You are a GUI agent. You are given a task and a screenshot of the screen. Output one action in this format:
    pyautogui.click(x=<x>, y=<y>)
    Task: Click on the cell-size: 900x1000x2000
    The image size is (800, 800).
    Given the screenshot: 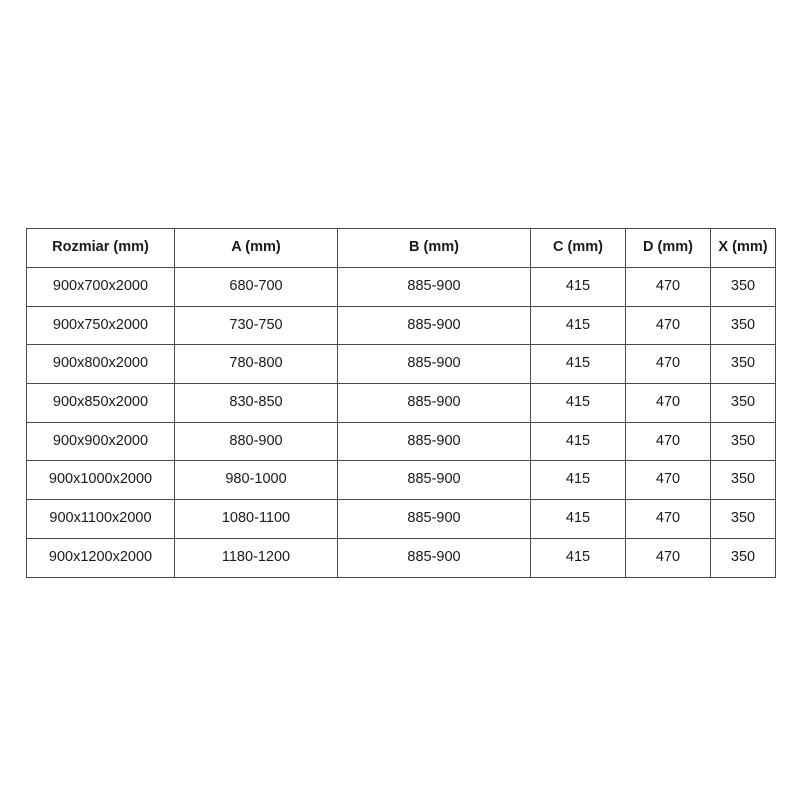 What is the action you would take?
    pyautogui.click(x=100, y=480)
    